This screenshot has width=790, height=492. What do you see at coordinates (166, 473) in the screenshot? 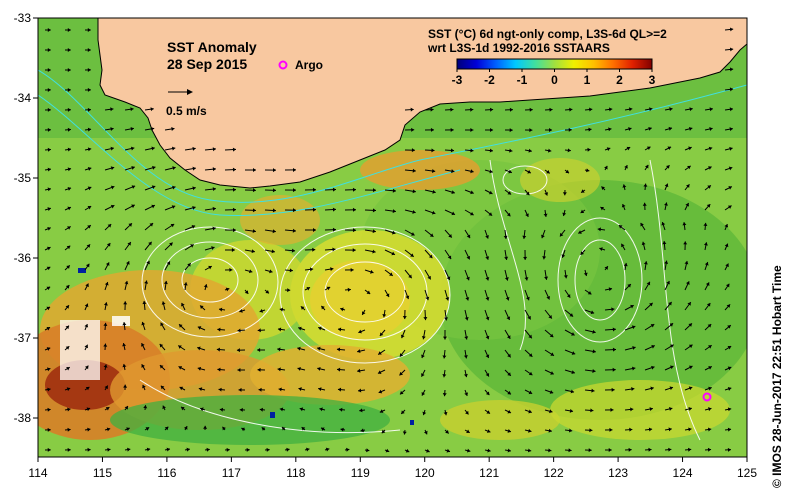
I see `lon-tick-label: 116` at bounding box center [166, 473].